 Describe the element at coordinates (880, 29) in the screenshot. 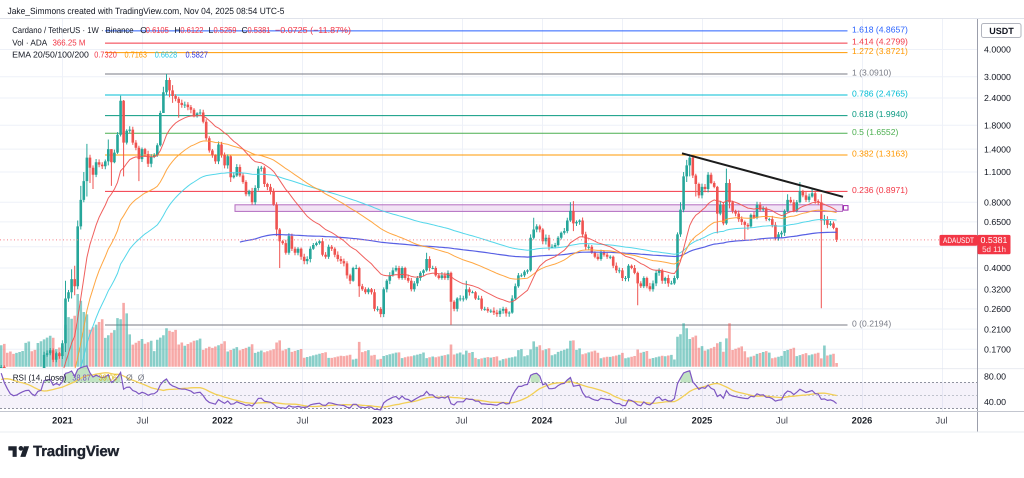

I see `svg-text: 1.618 (4.8657)` at that location.